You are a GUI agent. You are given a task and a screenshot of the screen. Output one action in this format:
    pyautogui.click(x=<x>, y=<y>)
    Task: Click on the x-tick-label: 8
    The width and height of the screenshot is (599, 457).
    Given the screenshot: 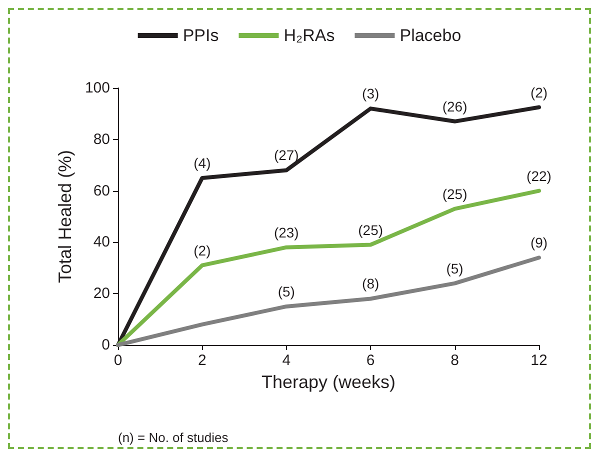 What is the action you would take?
    pyautogui.click(x=454, y=360)
    